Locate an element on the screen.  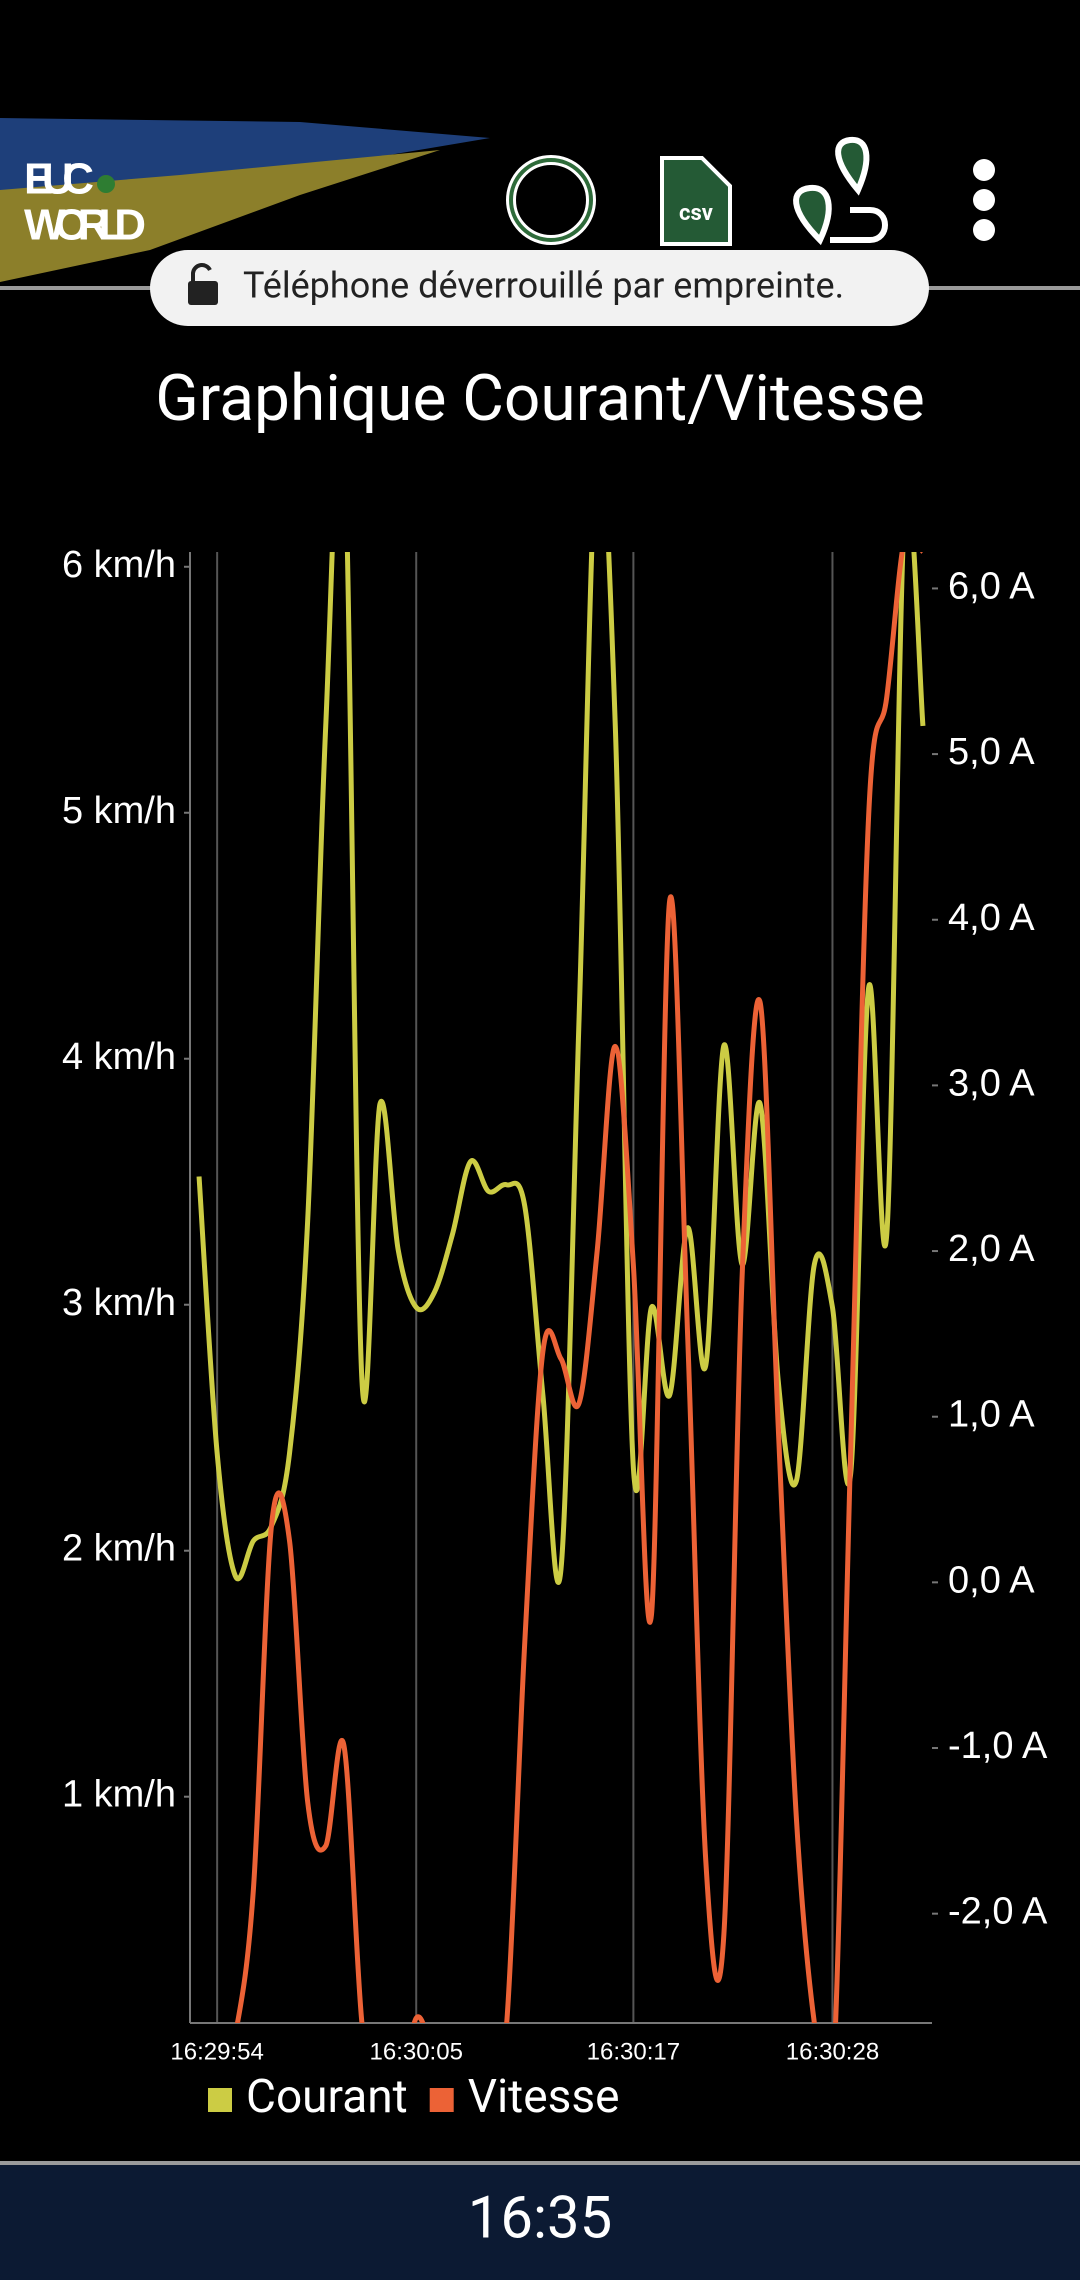
csv-icon is located at coordinates (696, 201).